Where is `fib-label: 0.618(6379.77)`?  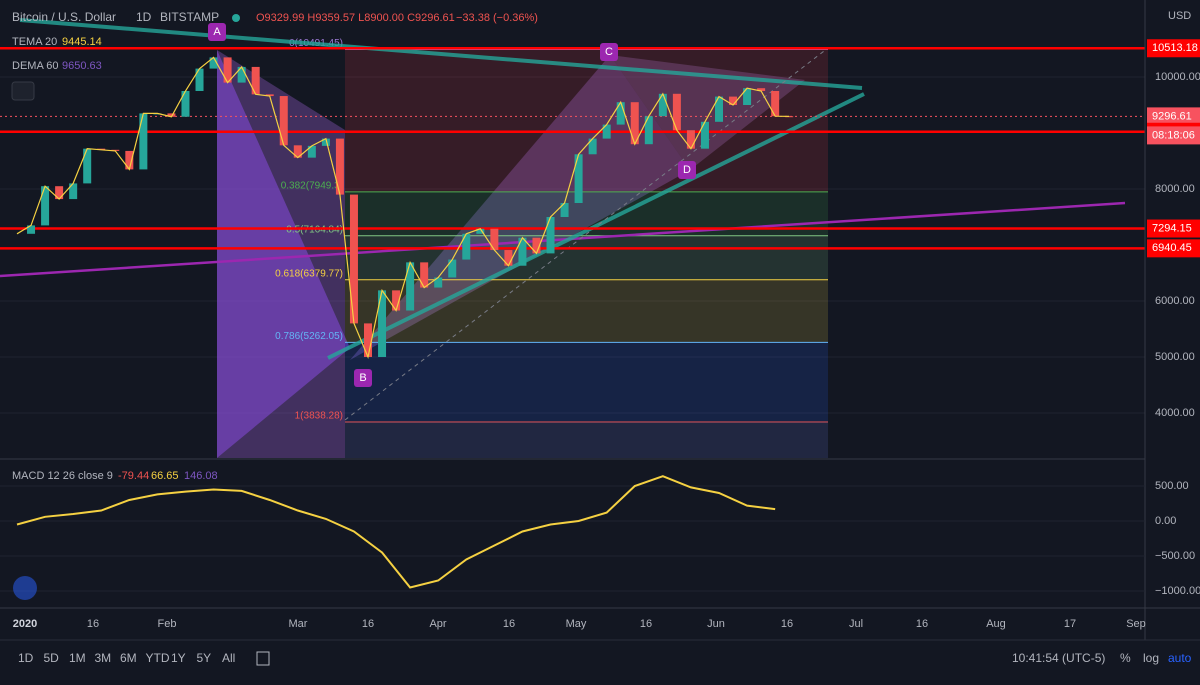 fib-label: 0.618(6379.77) is located at coordinates (309, 273).